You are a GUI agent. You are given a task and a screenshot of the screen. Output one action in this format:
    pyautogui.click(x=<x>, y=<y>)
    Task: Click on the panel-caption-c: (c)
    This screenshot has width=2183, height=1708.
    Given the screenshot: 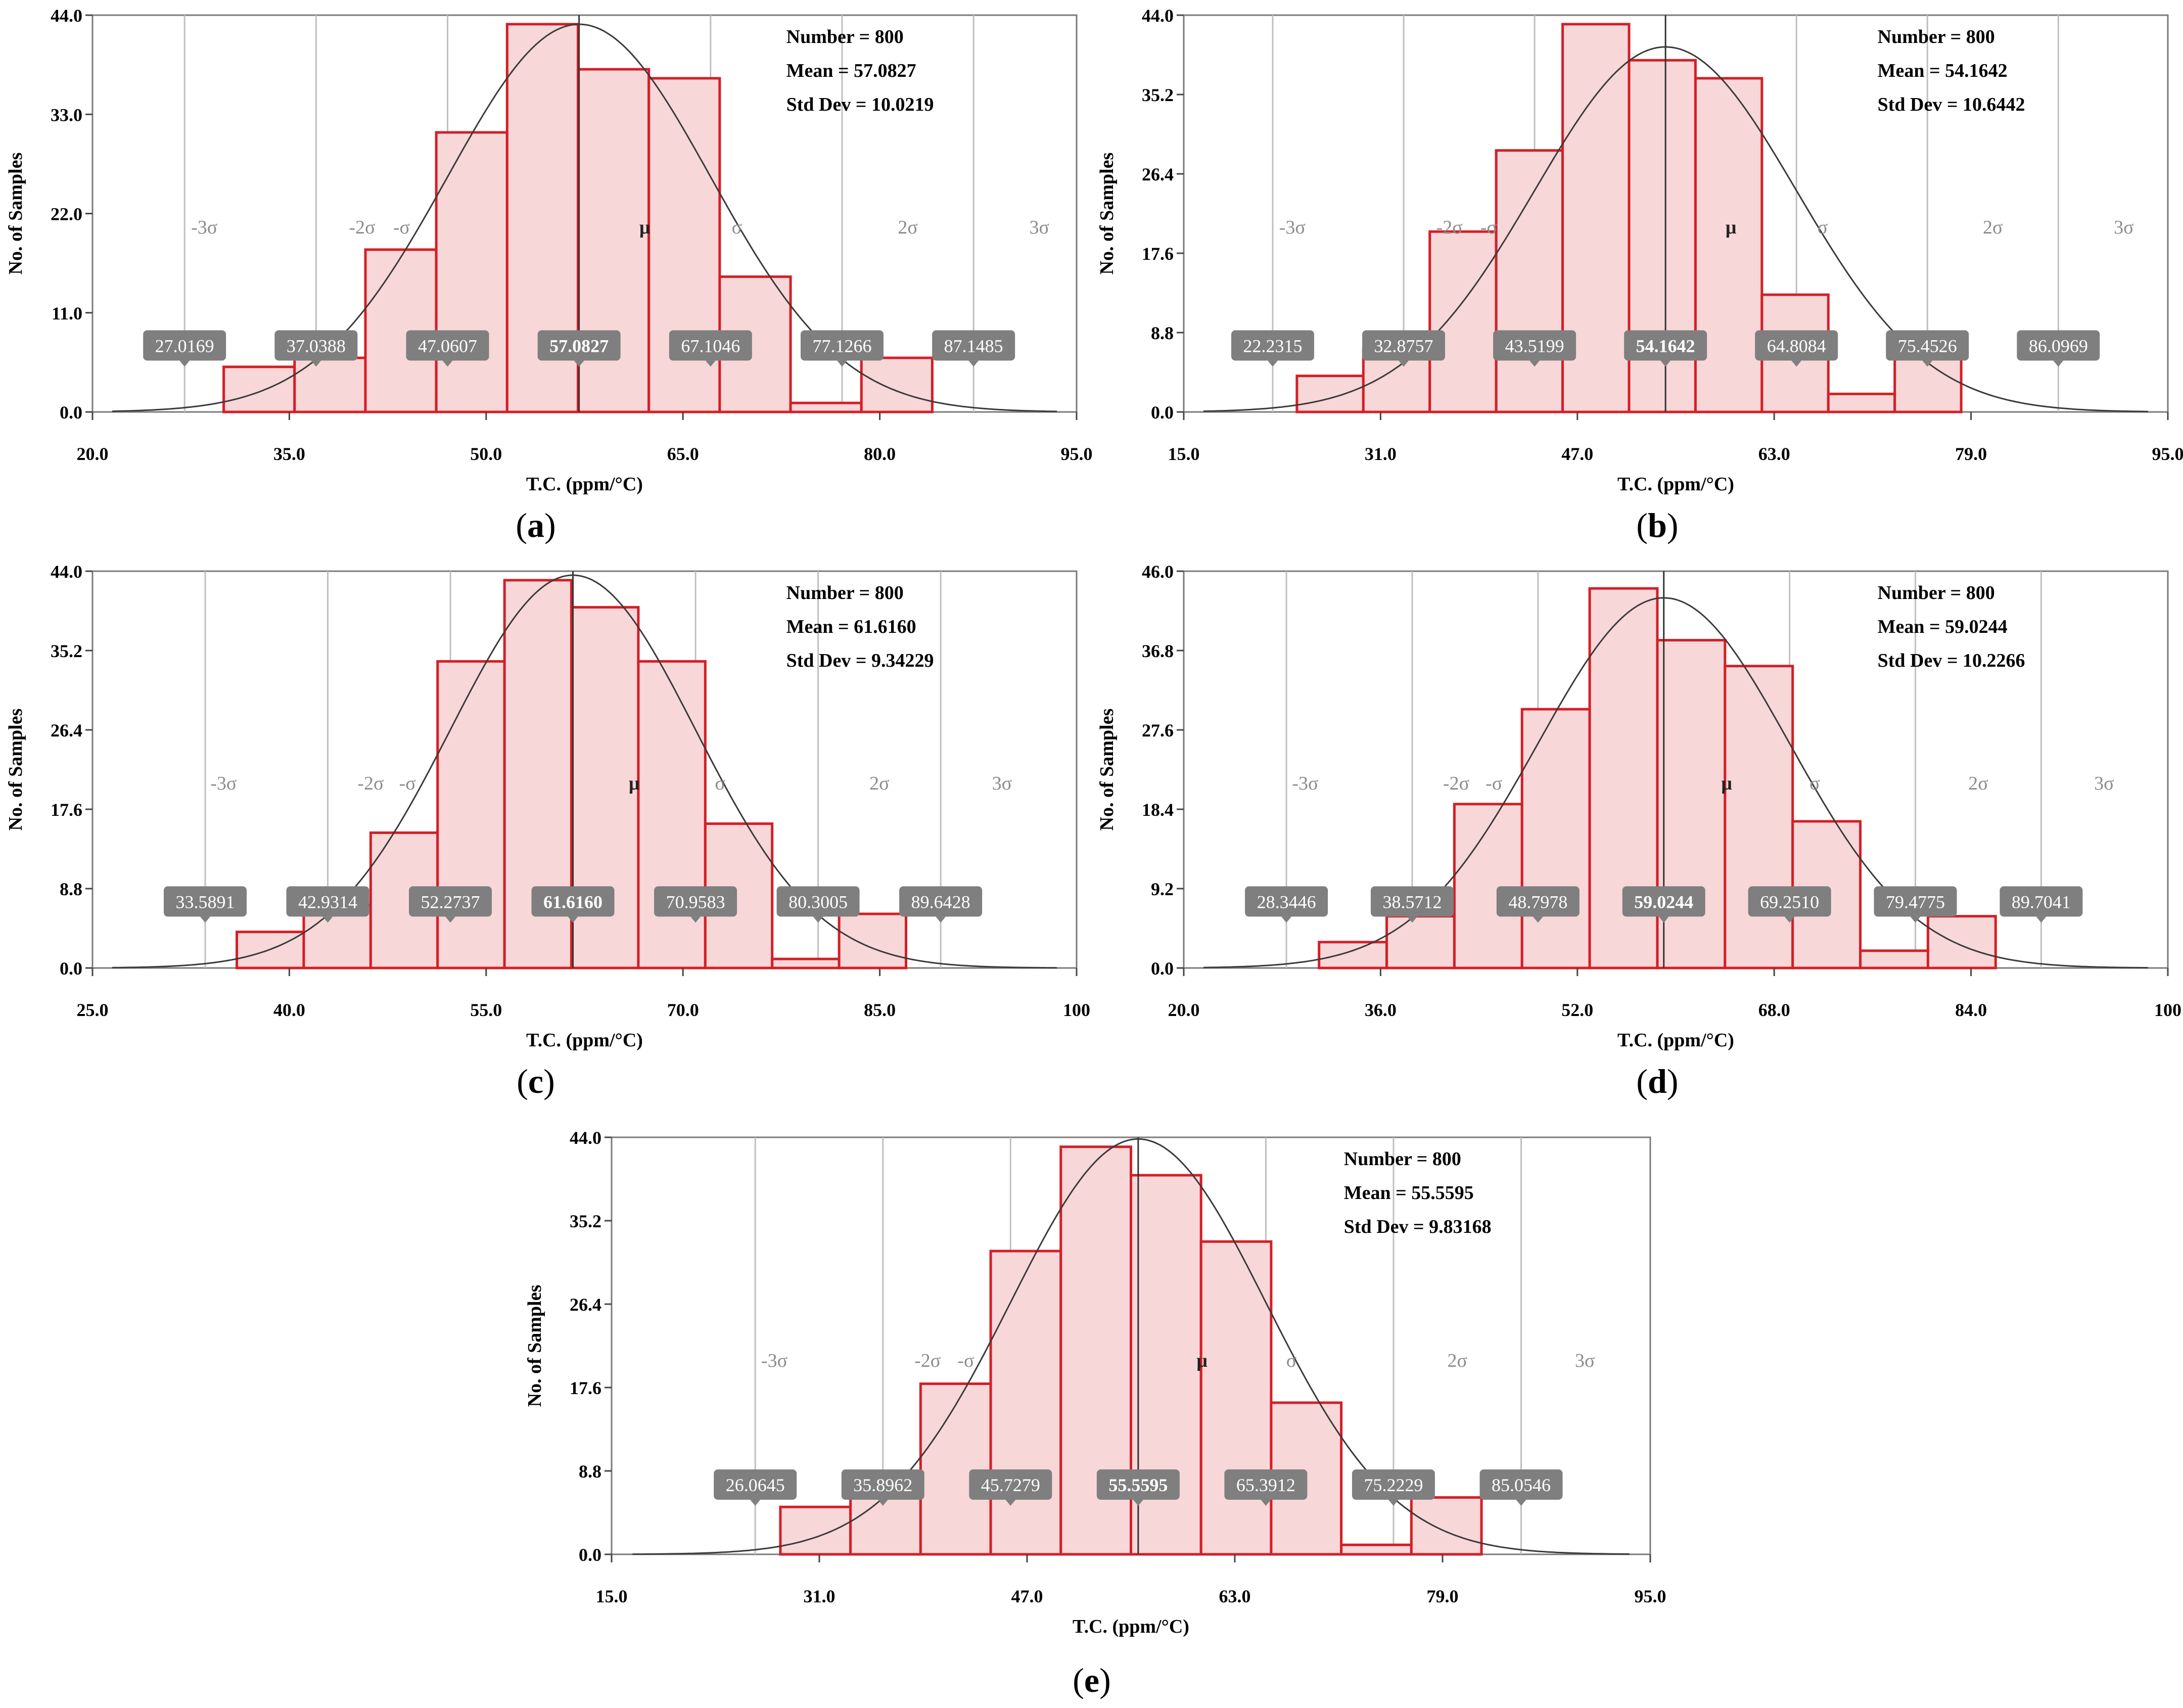 What is the action you would take?
    pyautogui.click(x=536, y=1081)
    